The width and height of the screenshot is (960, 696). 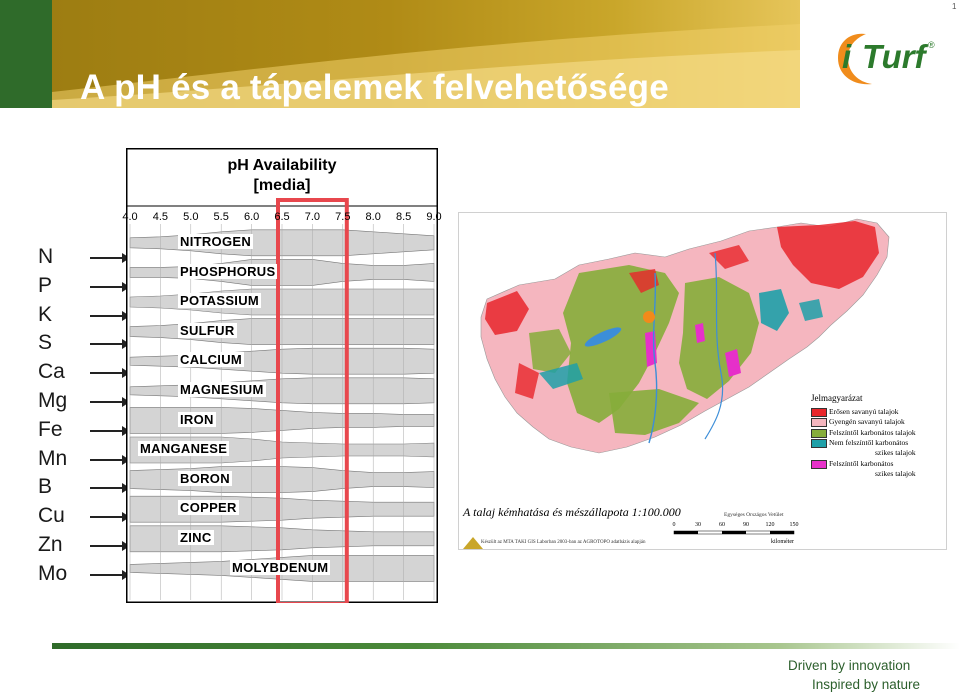 What do you see at coordinates (754, 515) in the screenshot?
I see `scale-title: Egységes Országos Vetület` at bounding box center [754, 515].